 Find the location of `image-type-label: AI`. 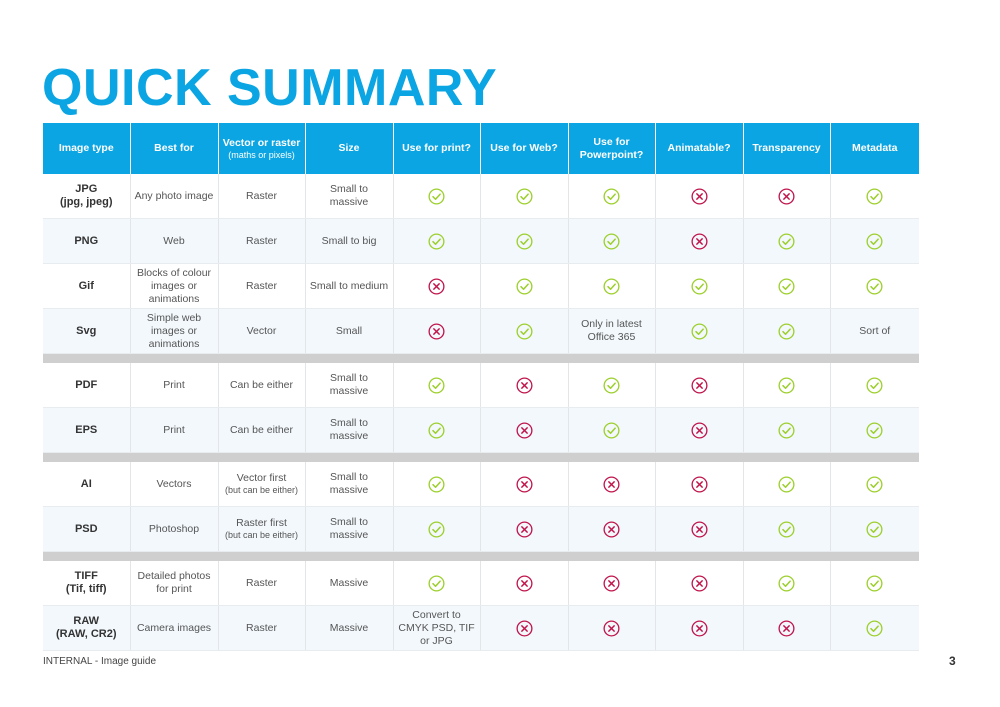

image-type-label: AI is located at coordinates (86, 483).